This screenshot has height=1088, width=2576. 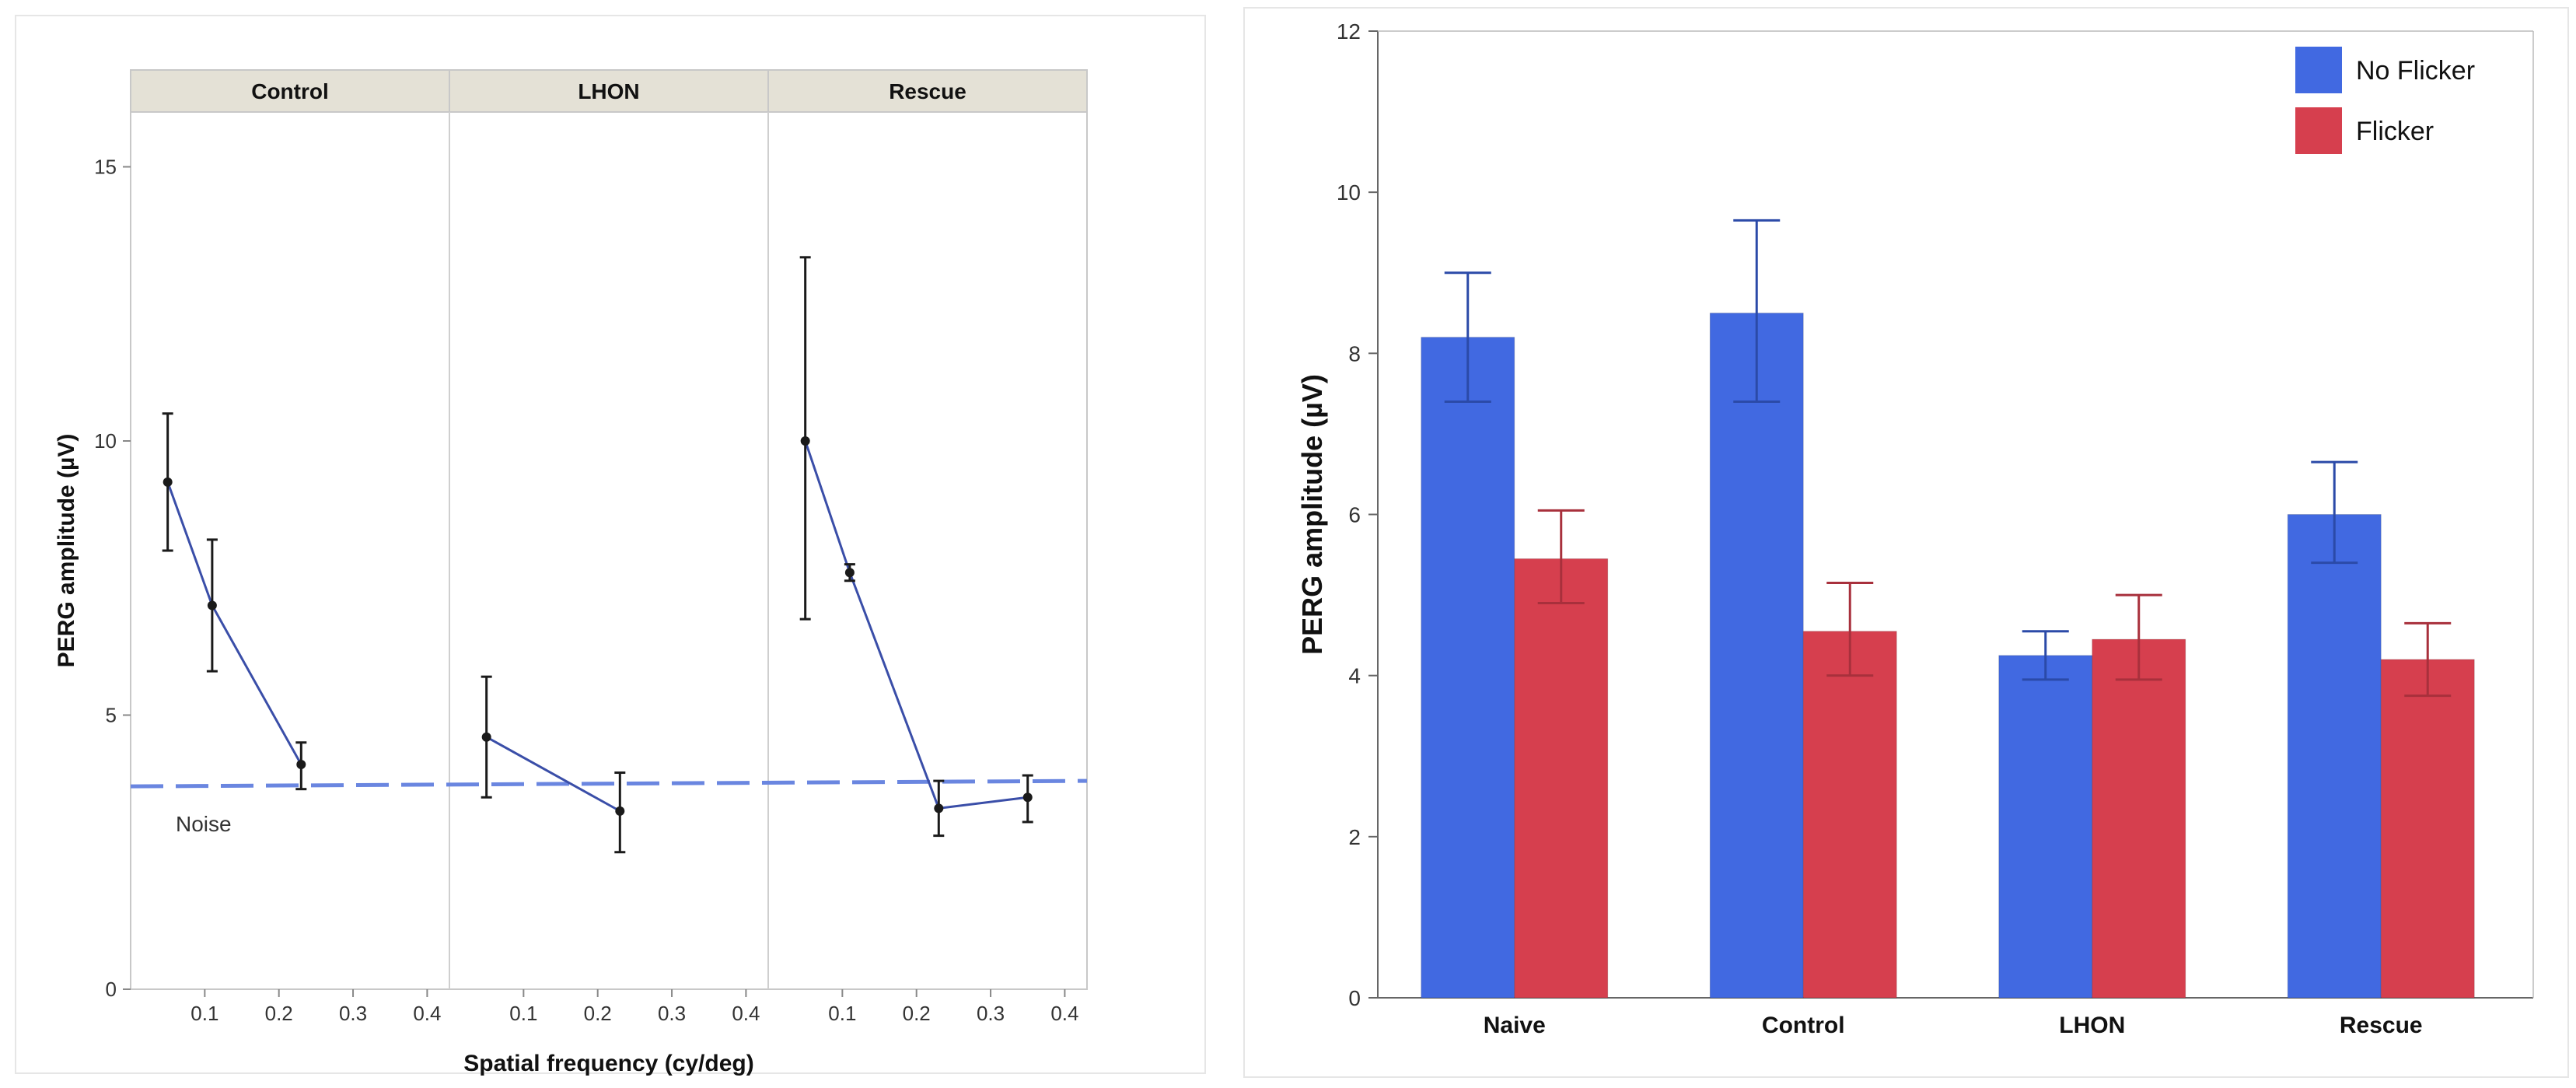 I want to click on bar-lhon-no-flicker, so click(x=2045, y=827).